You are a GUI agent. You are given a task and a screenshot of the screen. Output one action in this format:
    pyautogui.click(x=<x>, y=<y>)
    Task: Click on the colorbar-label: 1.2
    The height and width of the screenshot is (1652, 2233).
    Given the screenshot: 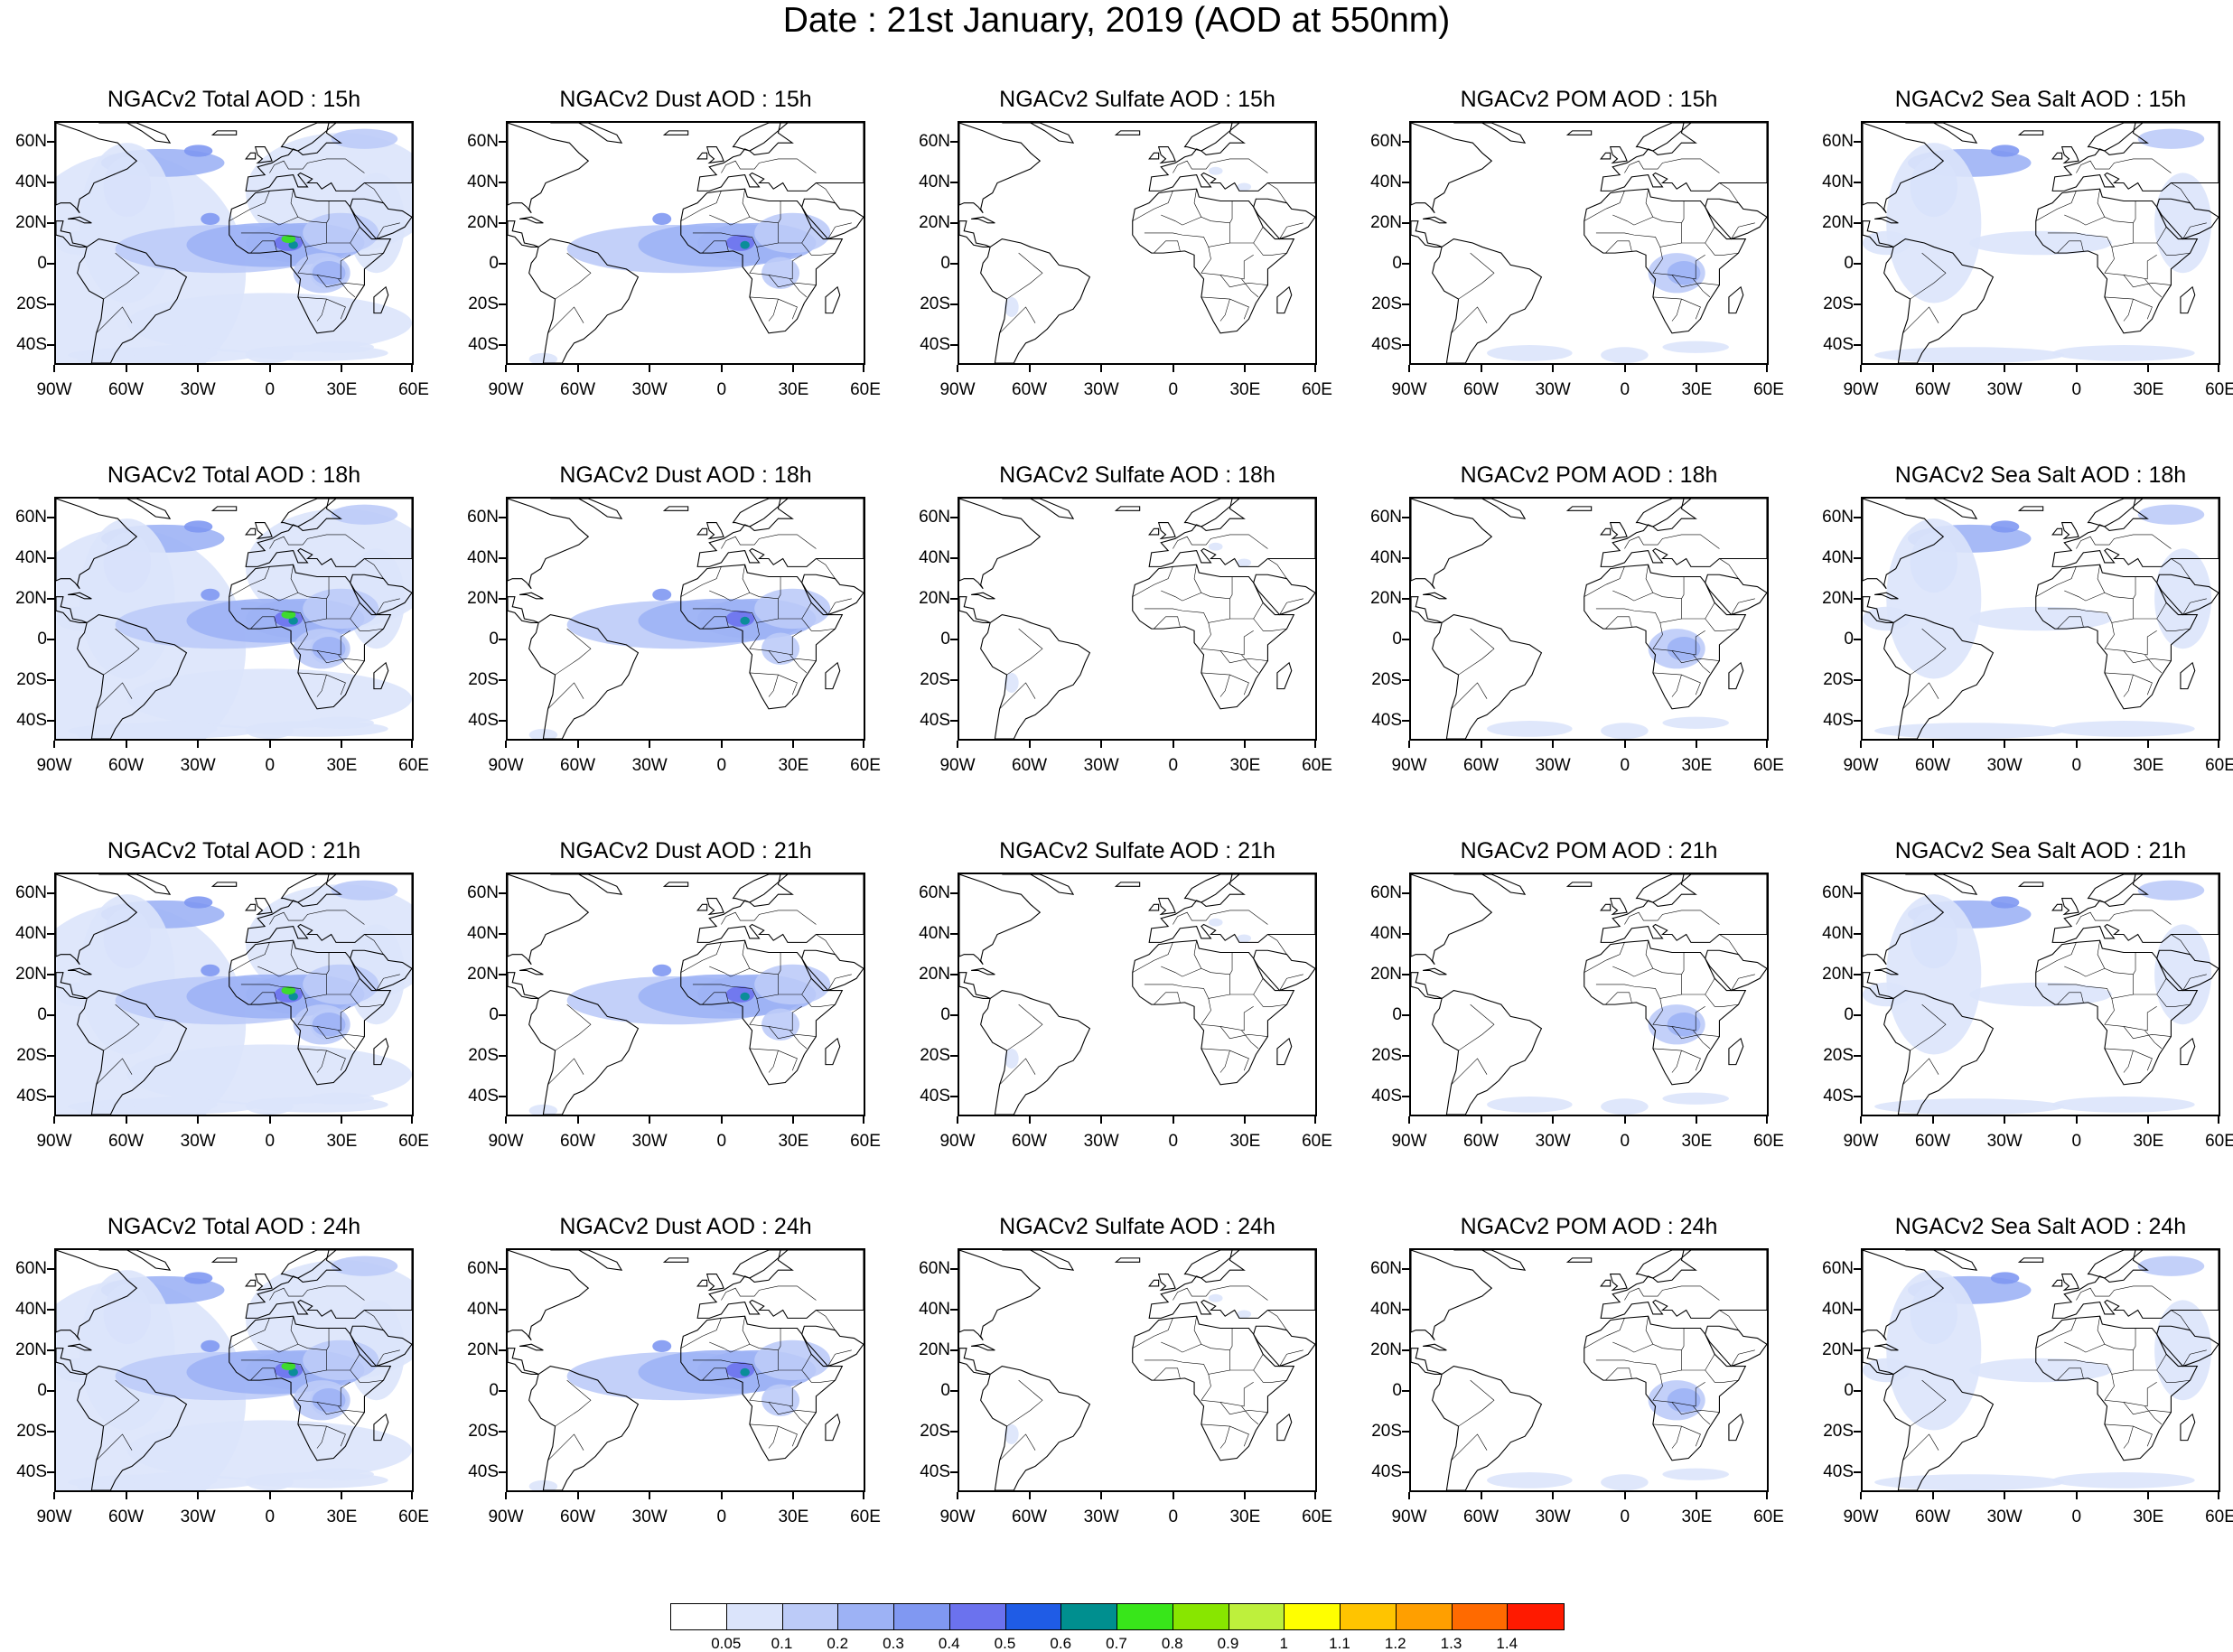 What is the action you would take?
    pyautogui.click(x=1395, y=1643)
    